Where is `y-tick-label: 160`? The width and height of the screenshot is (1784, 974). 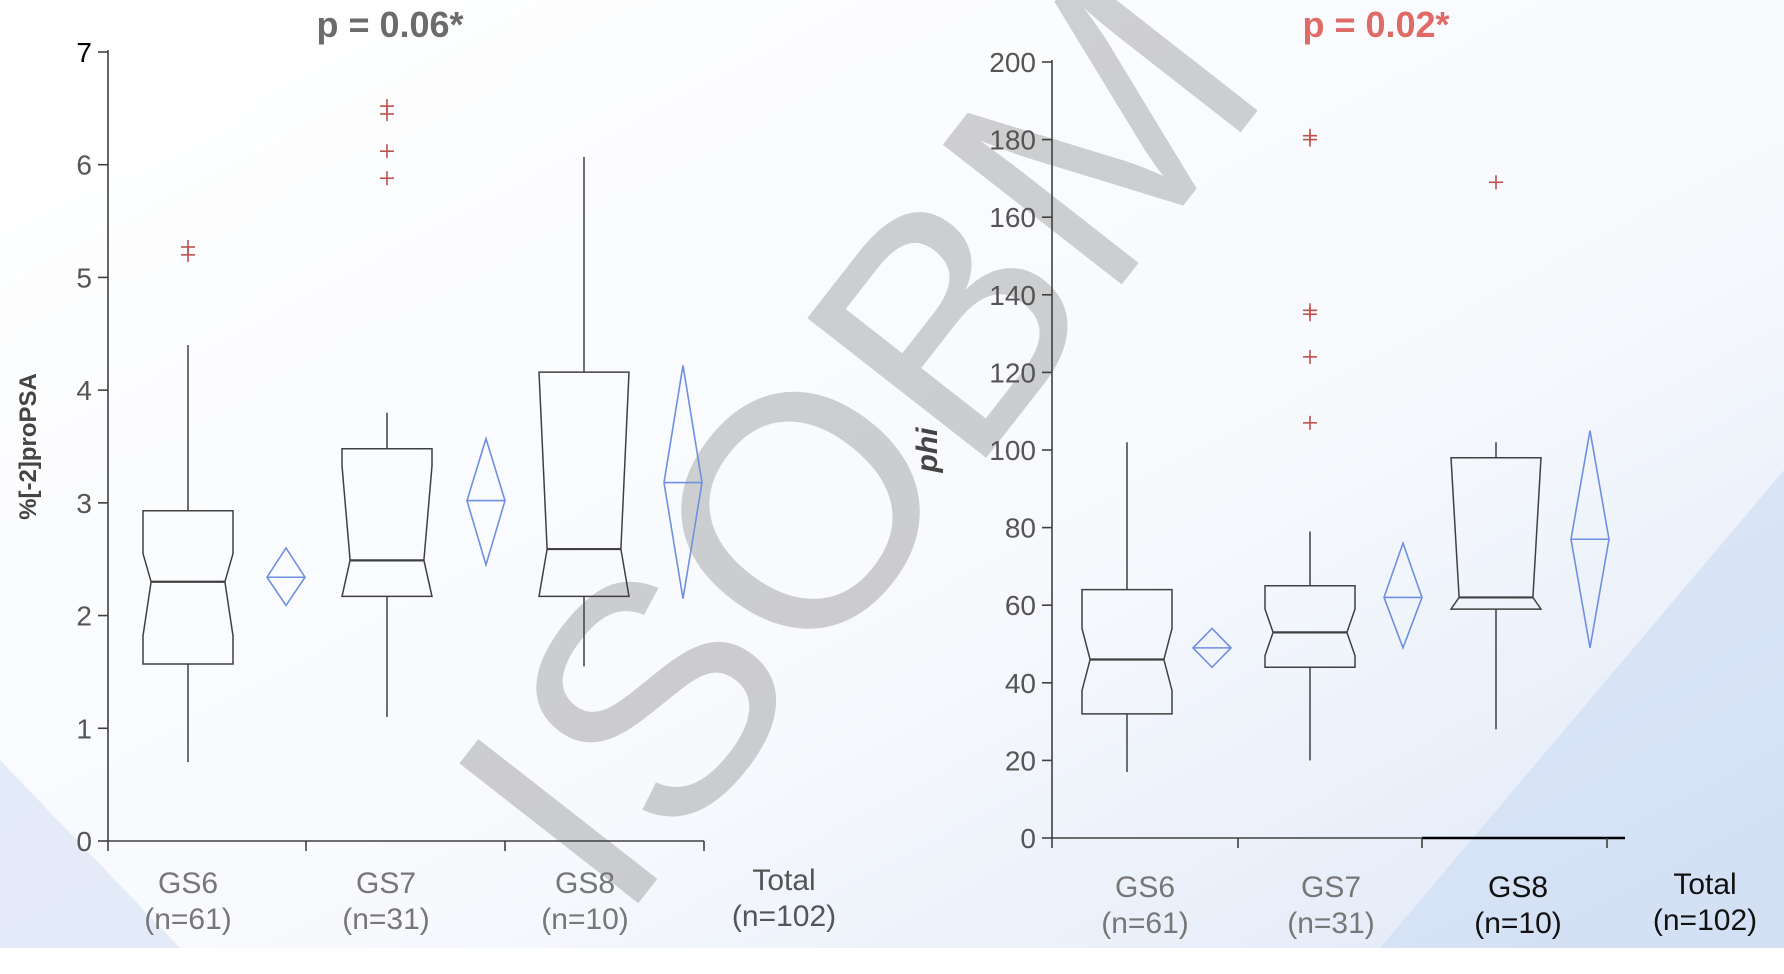 y-tick-label: 160 is located at coordinates (1012, 217).